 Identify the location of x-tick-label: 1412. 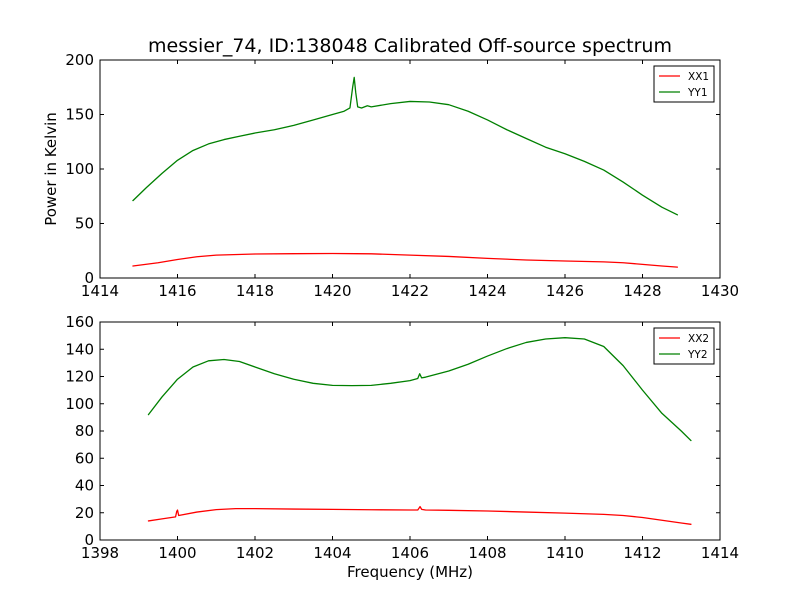
(642, 553).